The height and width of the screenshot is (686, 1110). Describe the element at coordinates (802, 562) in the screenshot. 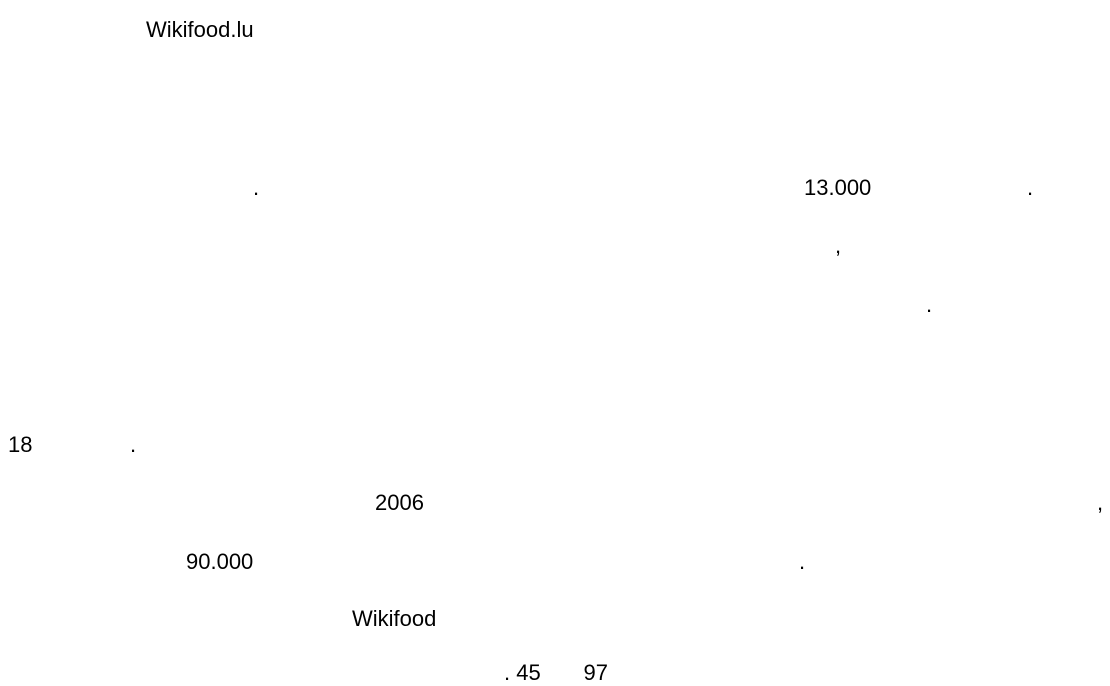

I see `paragraph2-period-2: .` at that location.